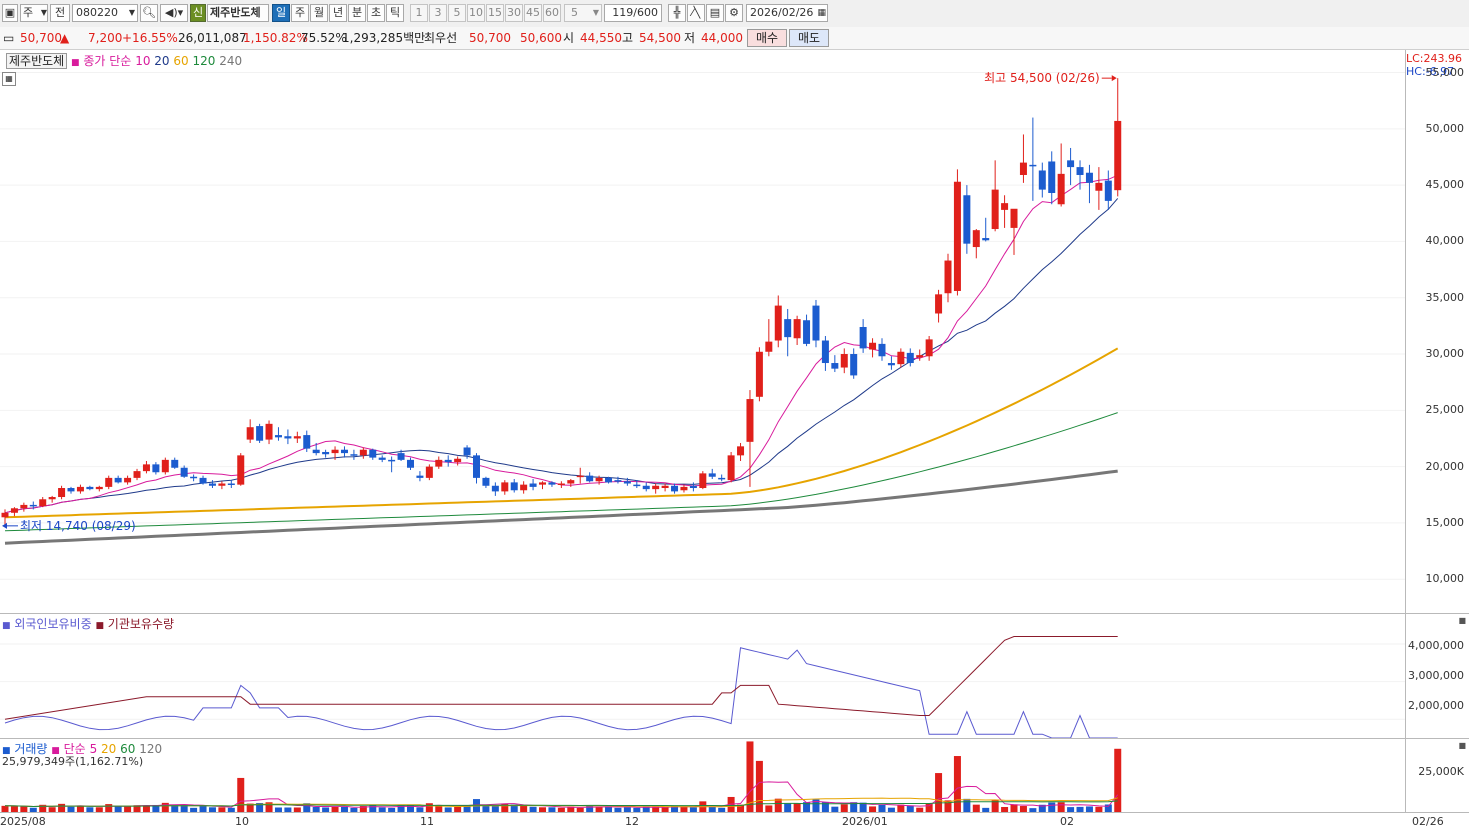  What do you see at coordinates (476, 13) in the screenshot?
I see `minute-tab: 10` at bounding box center [476, 13].